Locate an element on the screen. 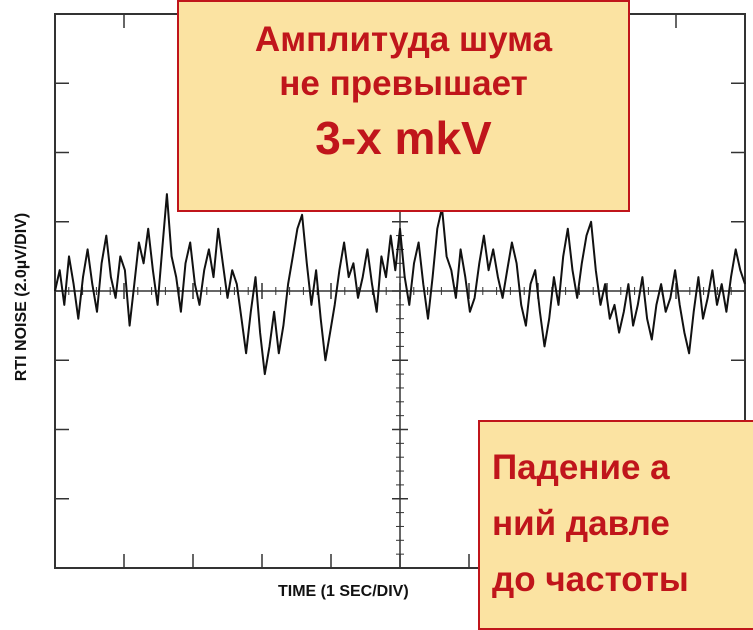 Image resolution: width=753 pixels, height=630 pixels. pressure-drop-callout: Падение а ний давле до частоты is located at coordinates (615, 525).